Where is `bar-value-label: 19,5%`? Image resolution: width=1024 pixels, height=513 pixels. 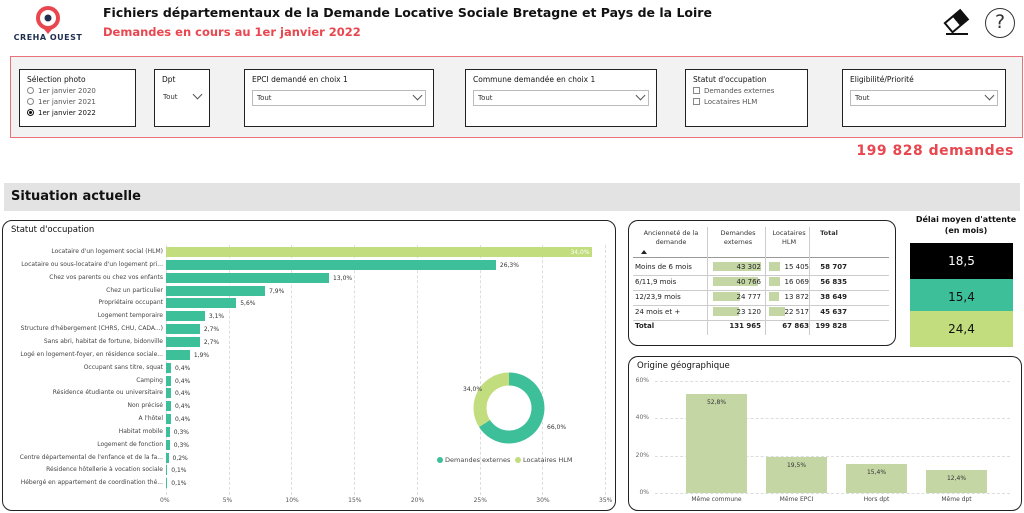
bar-value-label: 19,5% is located at coordinates (796, 465).